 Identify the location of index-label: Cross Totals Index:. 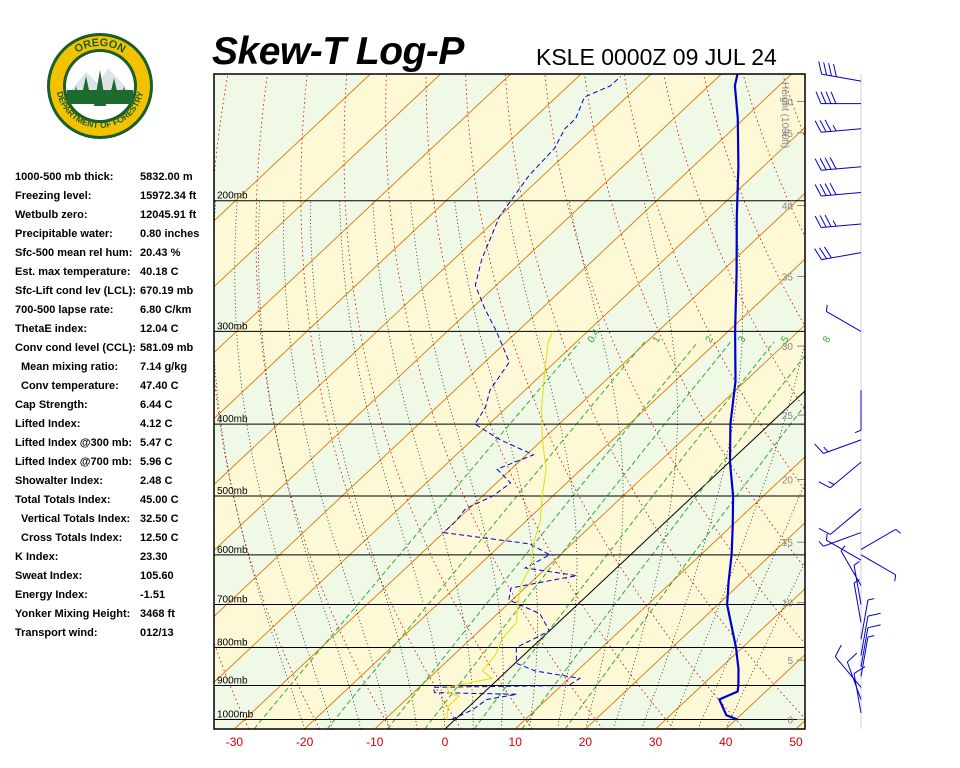
(72, 538).